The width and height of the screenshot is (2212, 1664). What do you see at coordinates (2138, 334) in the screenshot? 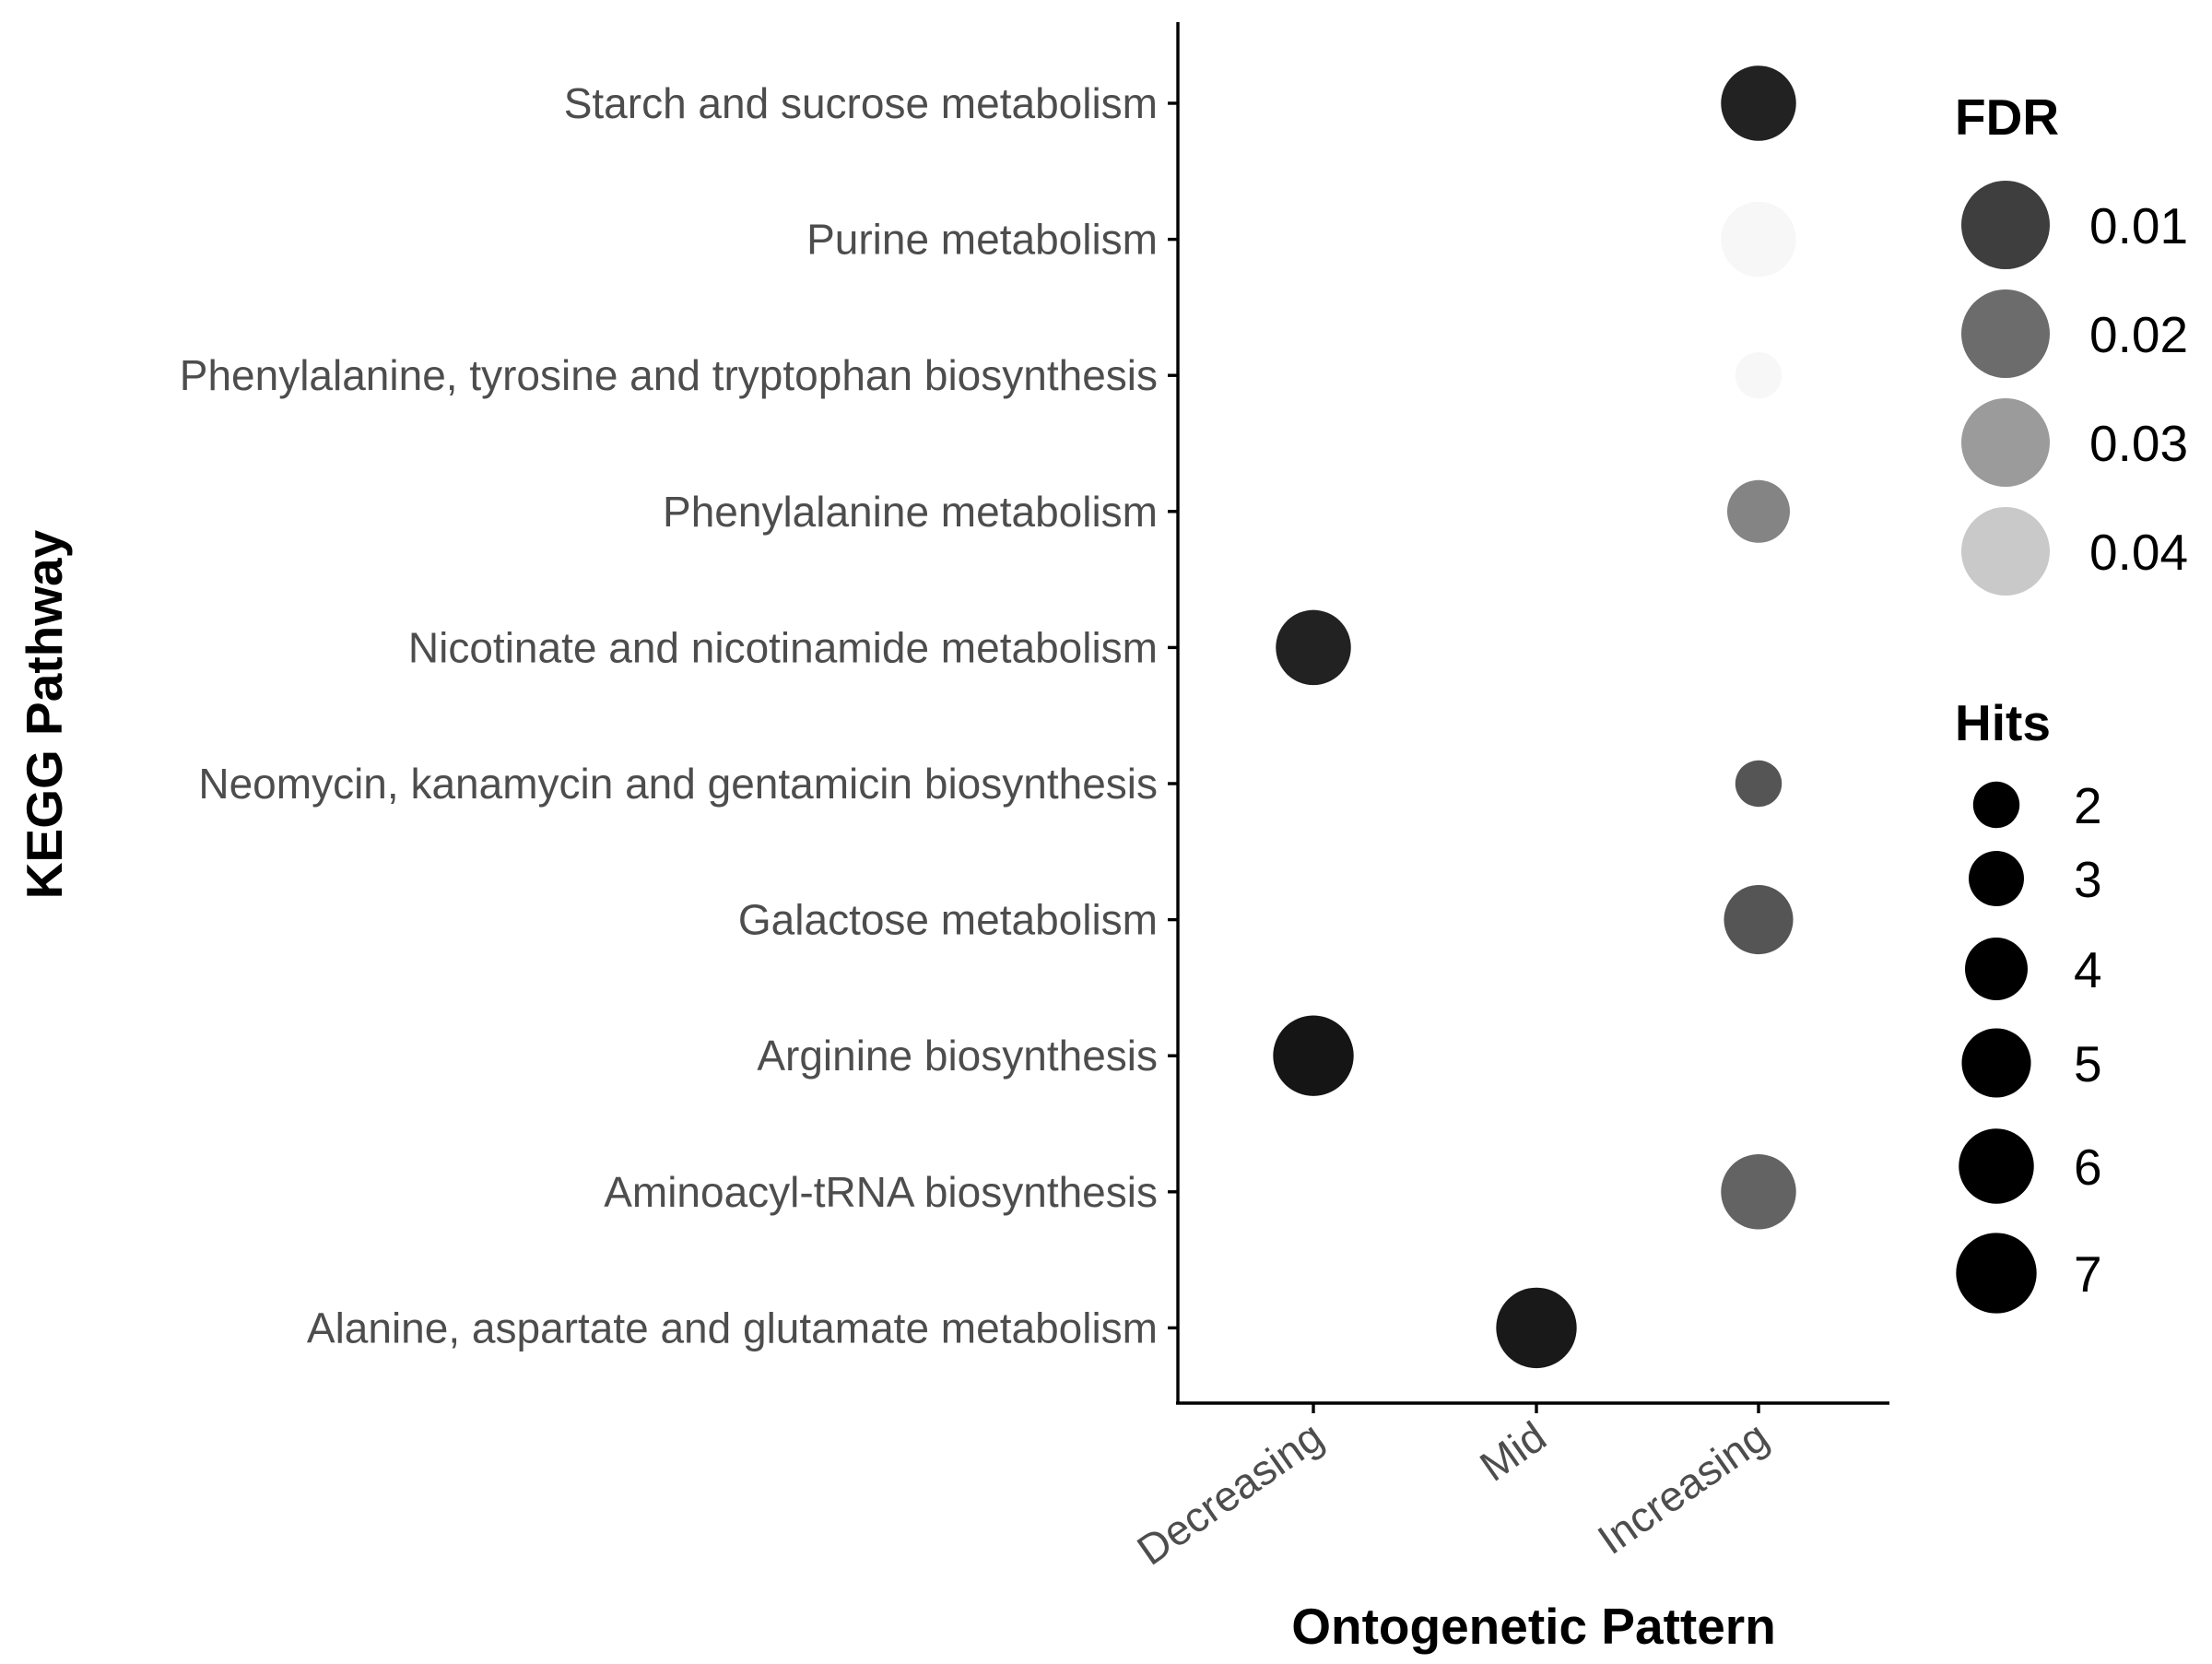
I see `fdr-legend-label: 0.02` at bounding box center [2138, 334].